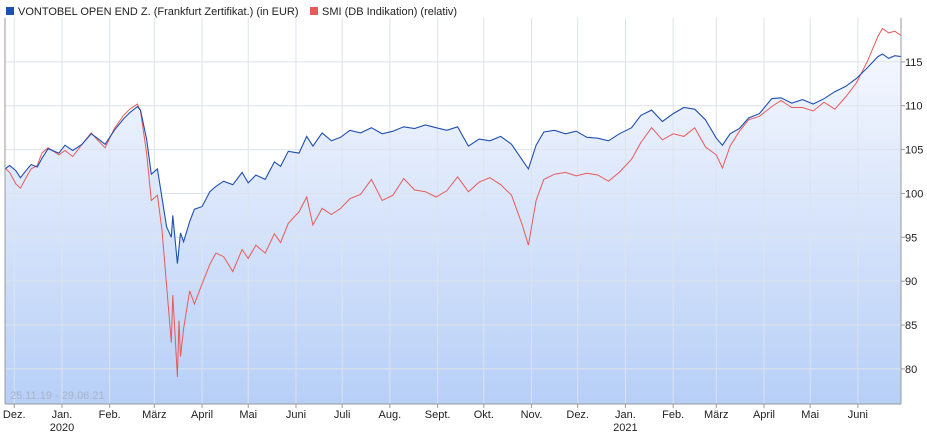 The height and width of the screenshot is (435, 927). What do you see at coordinates (914, 63) in the screenshot?
I see `y-tick-label: 115` at bounding box center [914, 63].